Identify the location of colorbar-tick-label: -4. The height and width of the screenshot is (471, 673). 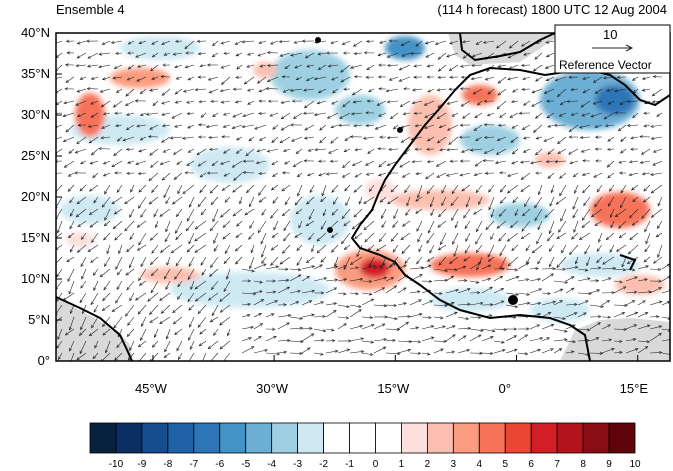
(272, 464).